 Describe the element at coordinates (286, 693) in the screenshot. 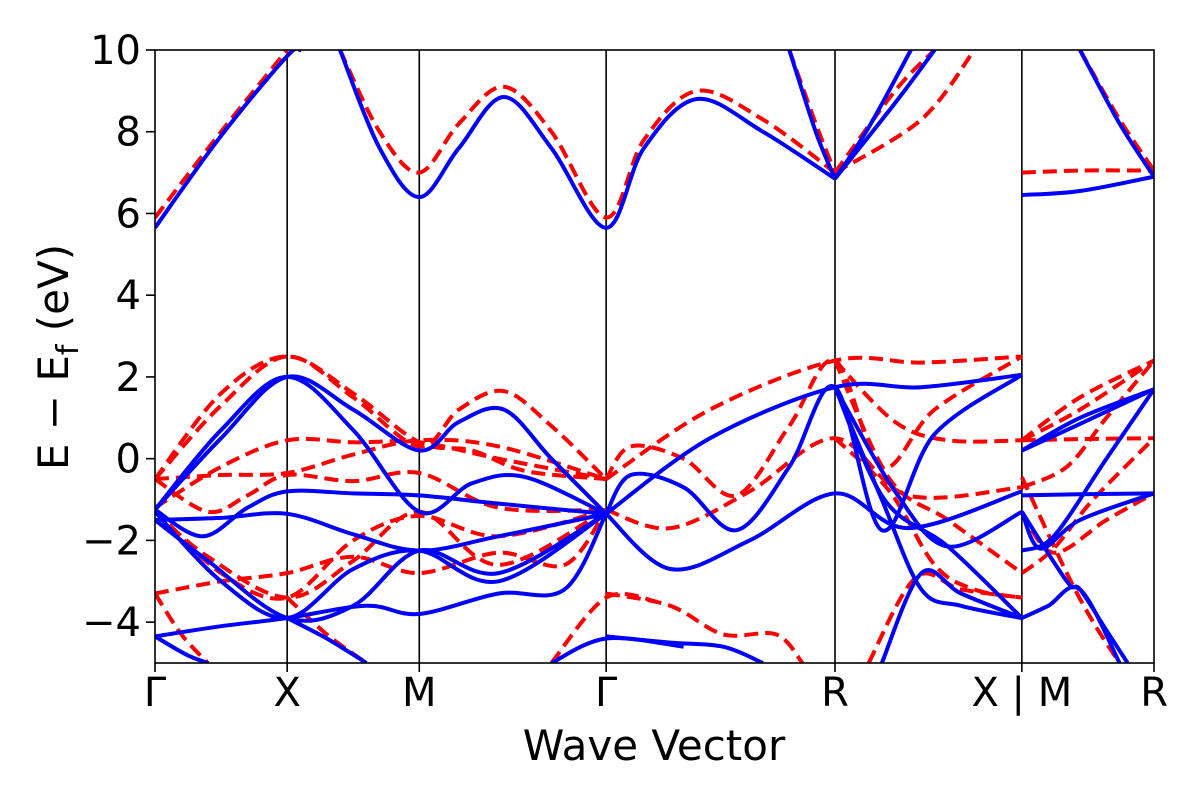

I see `x-tick-label: X` at that location.